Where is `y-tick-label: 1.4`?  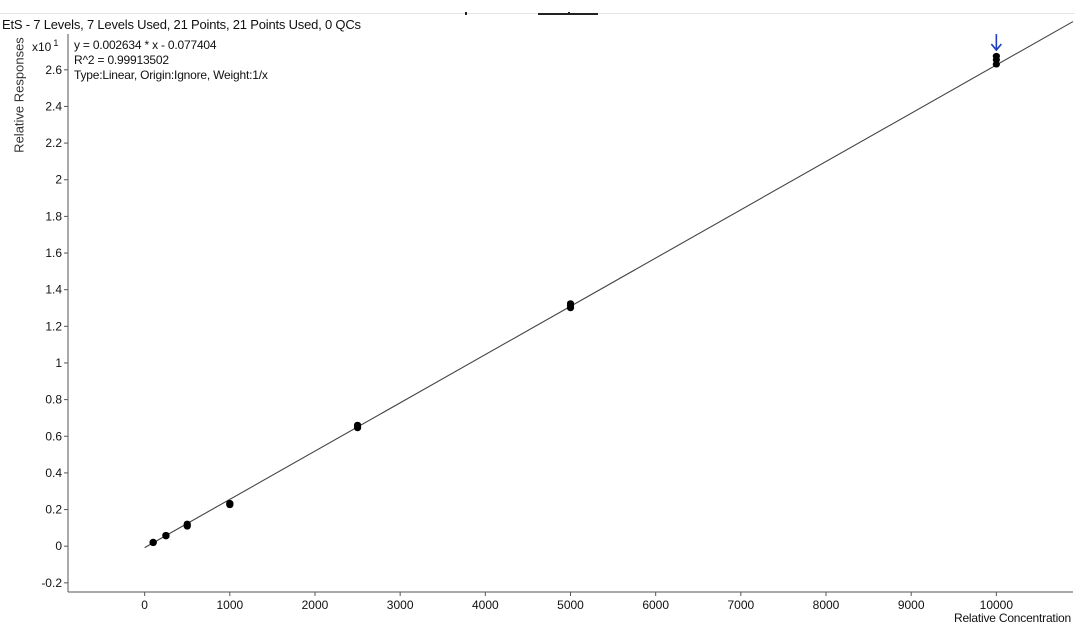 y-tick-label: 1.4 is located at coordinates (53, 290).